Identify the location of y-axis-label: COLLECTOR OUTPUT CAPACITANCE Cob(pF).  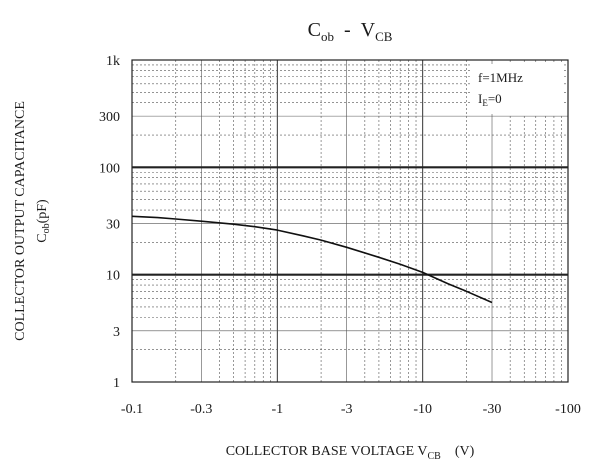
(32, 221).